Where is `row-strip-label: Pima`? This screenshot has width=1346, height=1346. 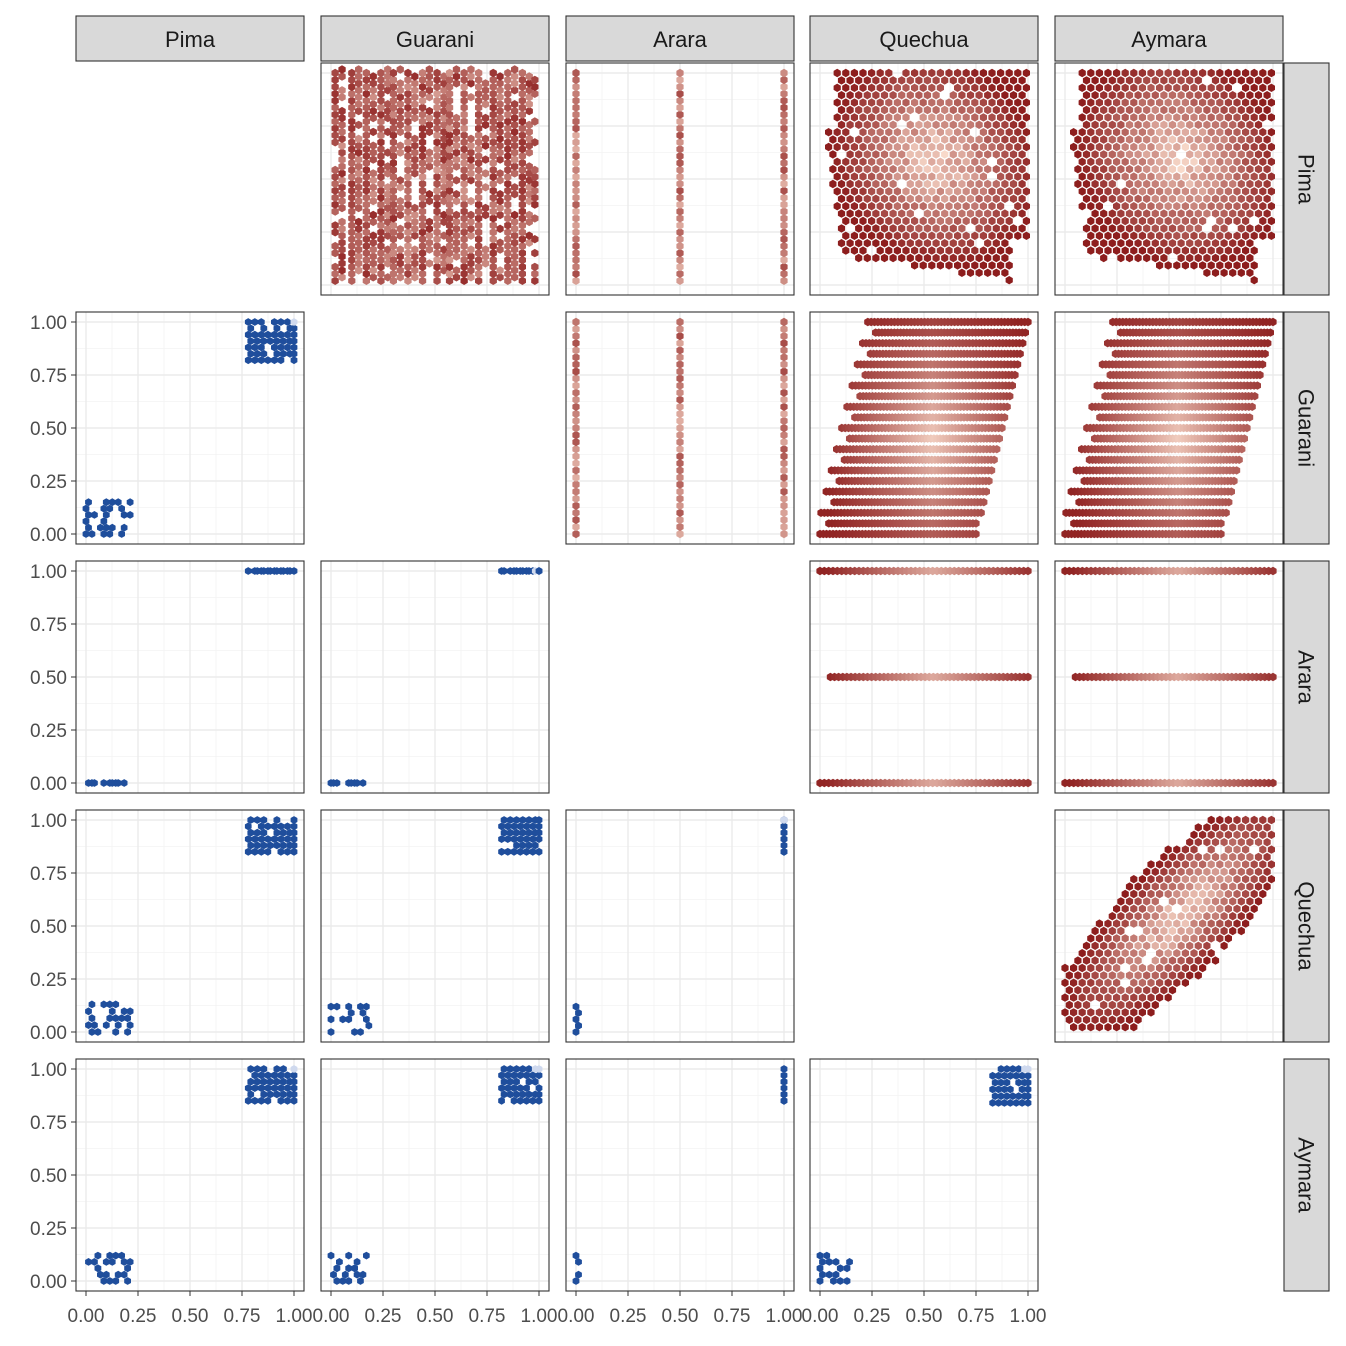 row-strip-label: Pima is located at coordinates (1306, 179).